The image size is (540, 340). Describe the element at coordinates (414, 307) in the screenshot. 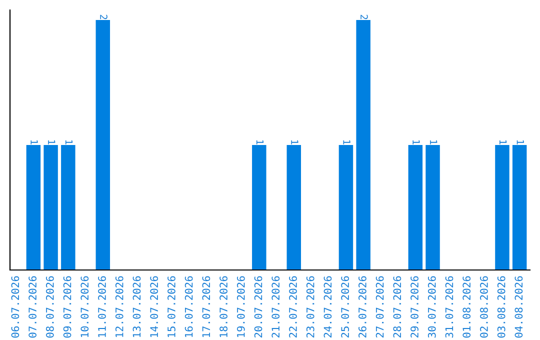

I see `x-tick-label: 29.07.2026` at that location.